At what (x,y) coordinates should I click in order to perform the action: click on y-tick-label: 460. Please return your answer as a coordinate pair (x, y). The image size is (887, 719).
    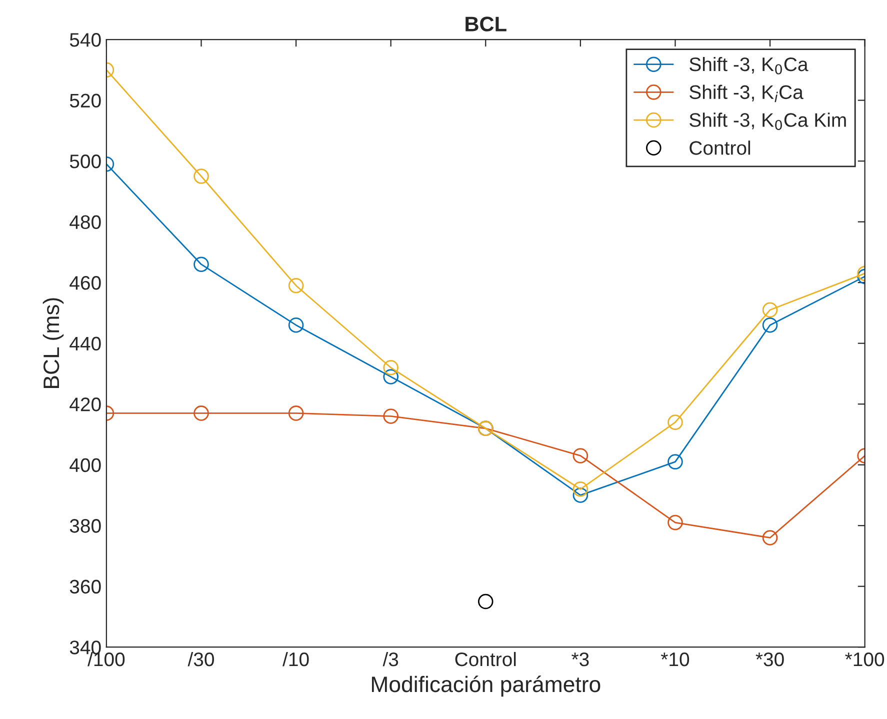
    Looking at the image, I should click on (85, 283).